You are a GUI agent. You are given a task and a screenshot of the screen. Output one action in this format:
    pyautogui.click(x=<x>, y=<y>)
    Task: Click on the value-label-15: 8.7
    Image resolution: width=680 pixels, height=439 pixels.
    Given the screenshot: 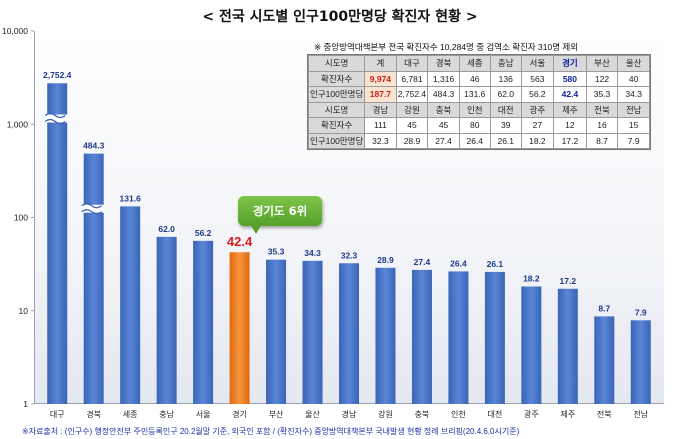 What is the action you would take?
    pyautogui.click(x=604, y=308)
    